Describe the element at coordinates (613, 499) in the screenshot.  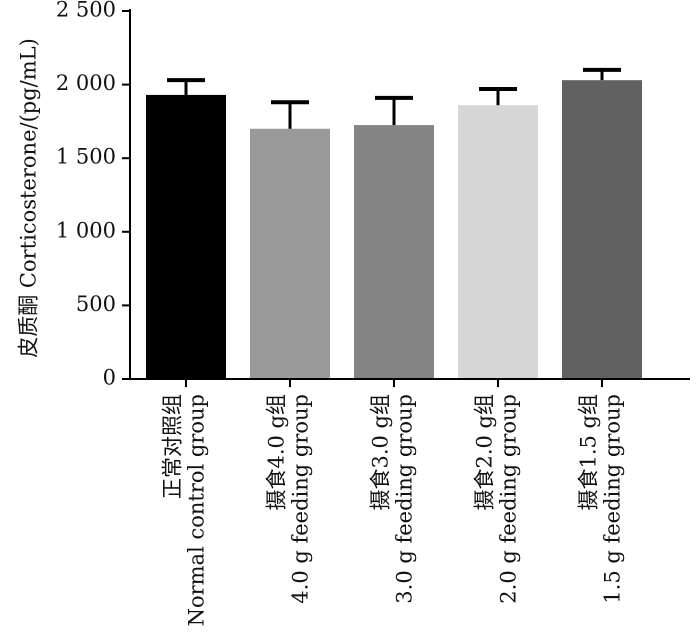
I see `x-category-label-en: 1.5 g feeding group` at that location.